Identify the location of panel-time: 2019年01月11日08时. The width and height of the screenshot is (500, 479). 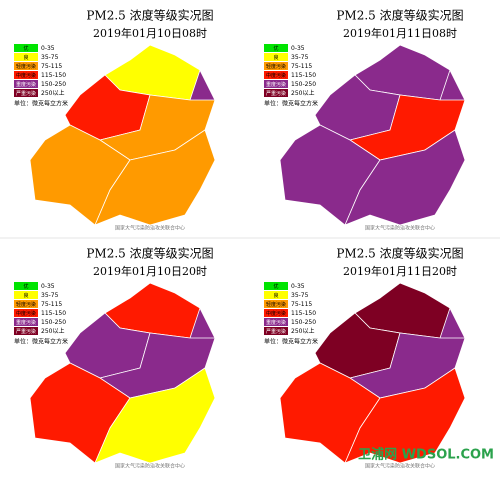
(400, 33).